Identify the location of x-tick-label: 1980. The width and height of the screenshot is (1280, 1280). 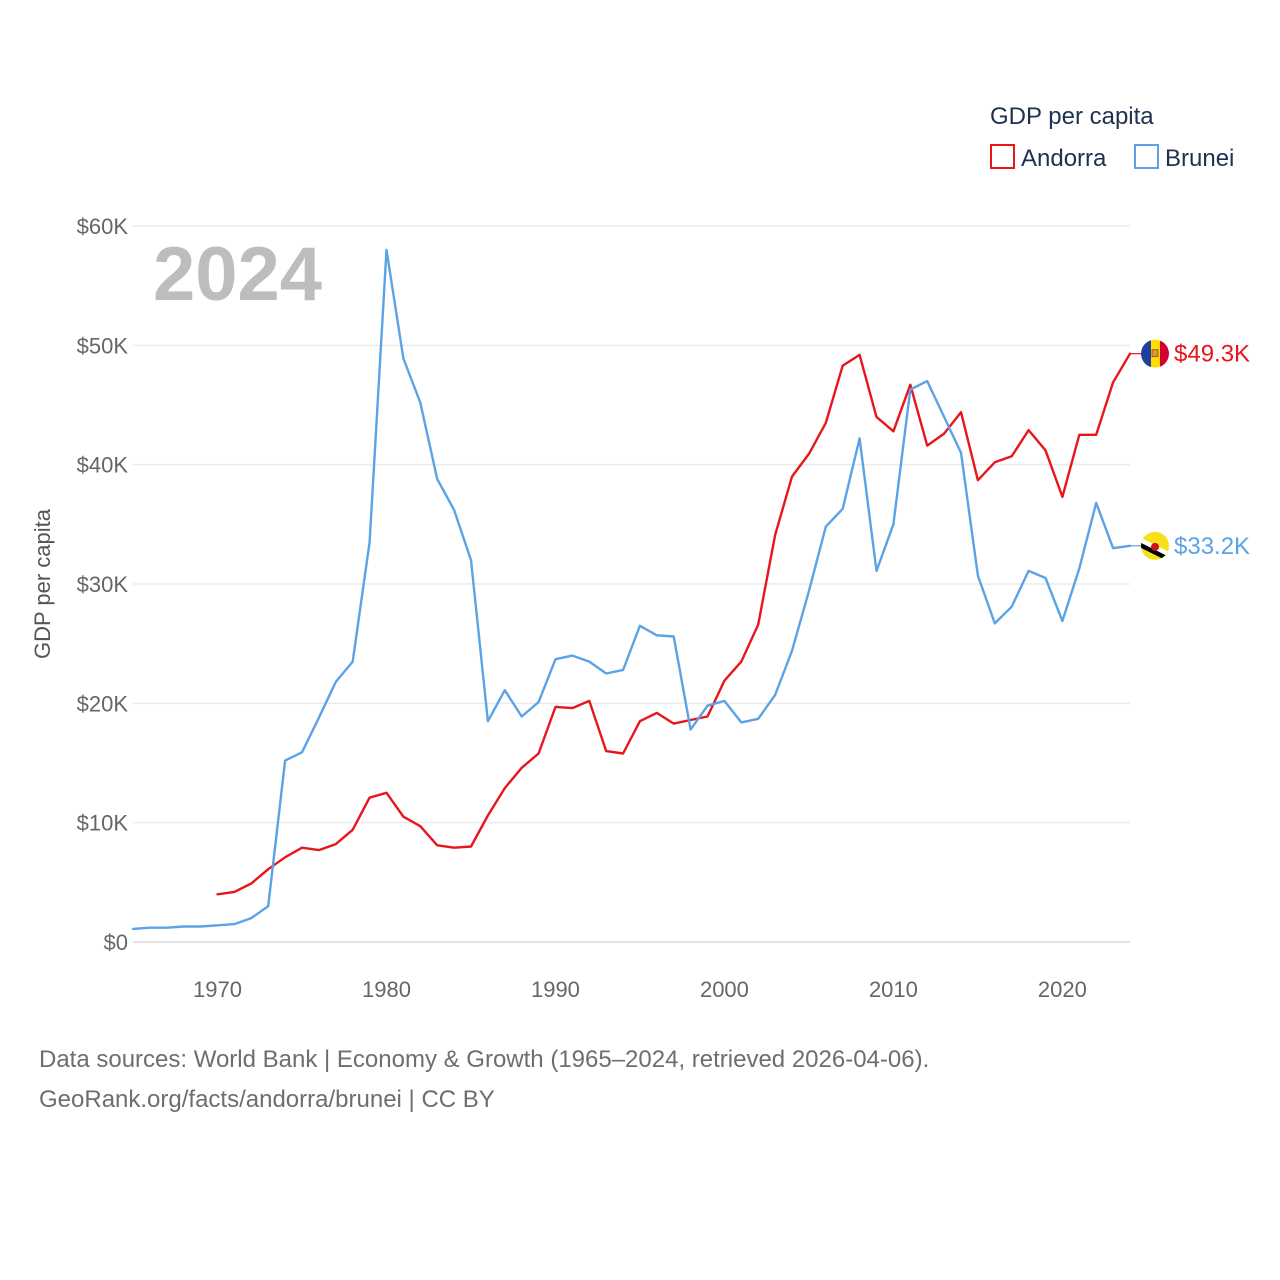
(386, 989).